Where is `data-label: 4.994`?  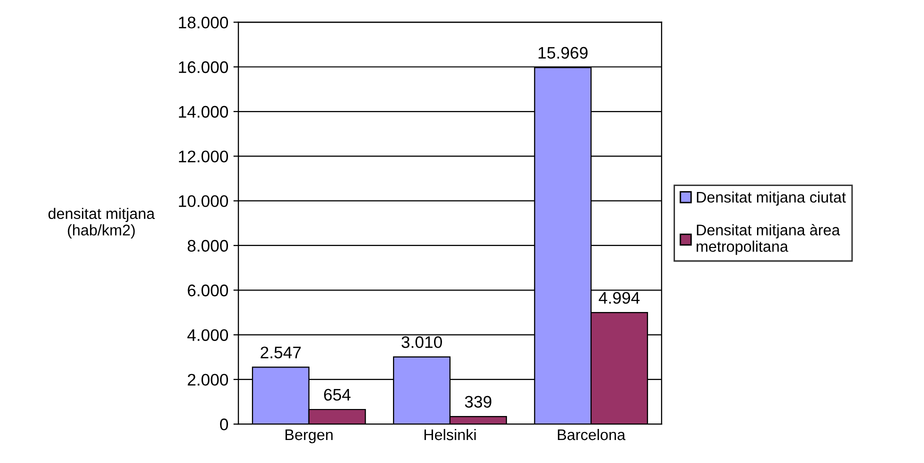
data-label: 4.994 is located at coordinates (619, 298).